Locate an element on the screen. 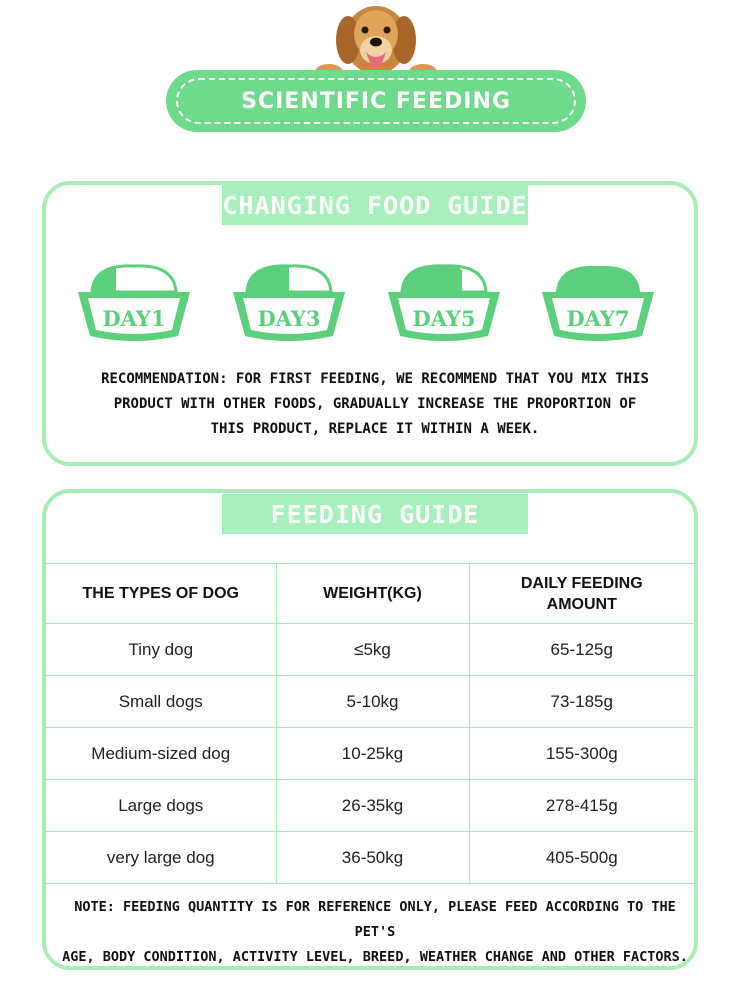 This screenshot has height=999, width=750. table-row: Tiny dog ≤5kg 65-125g is located at coordinates (370, 649).